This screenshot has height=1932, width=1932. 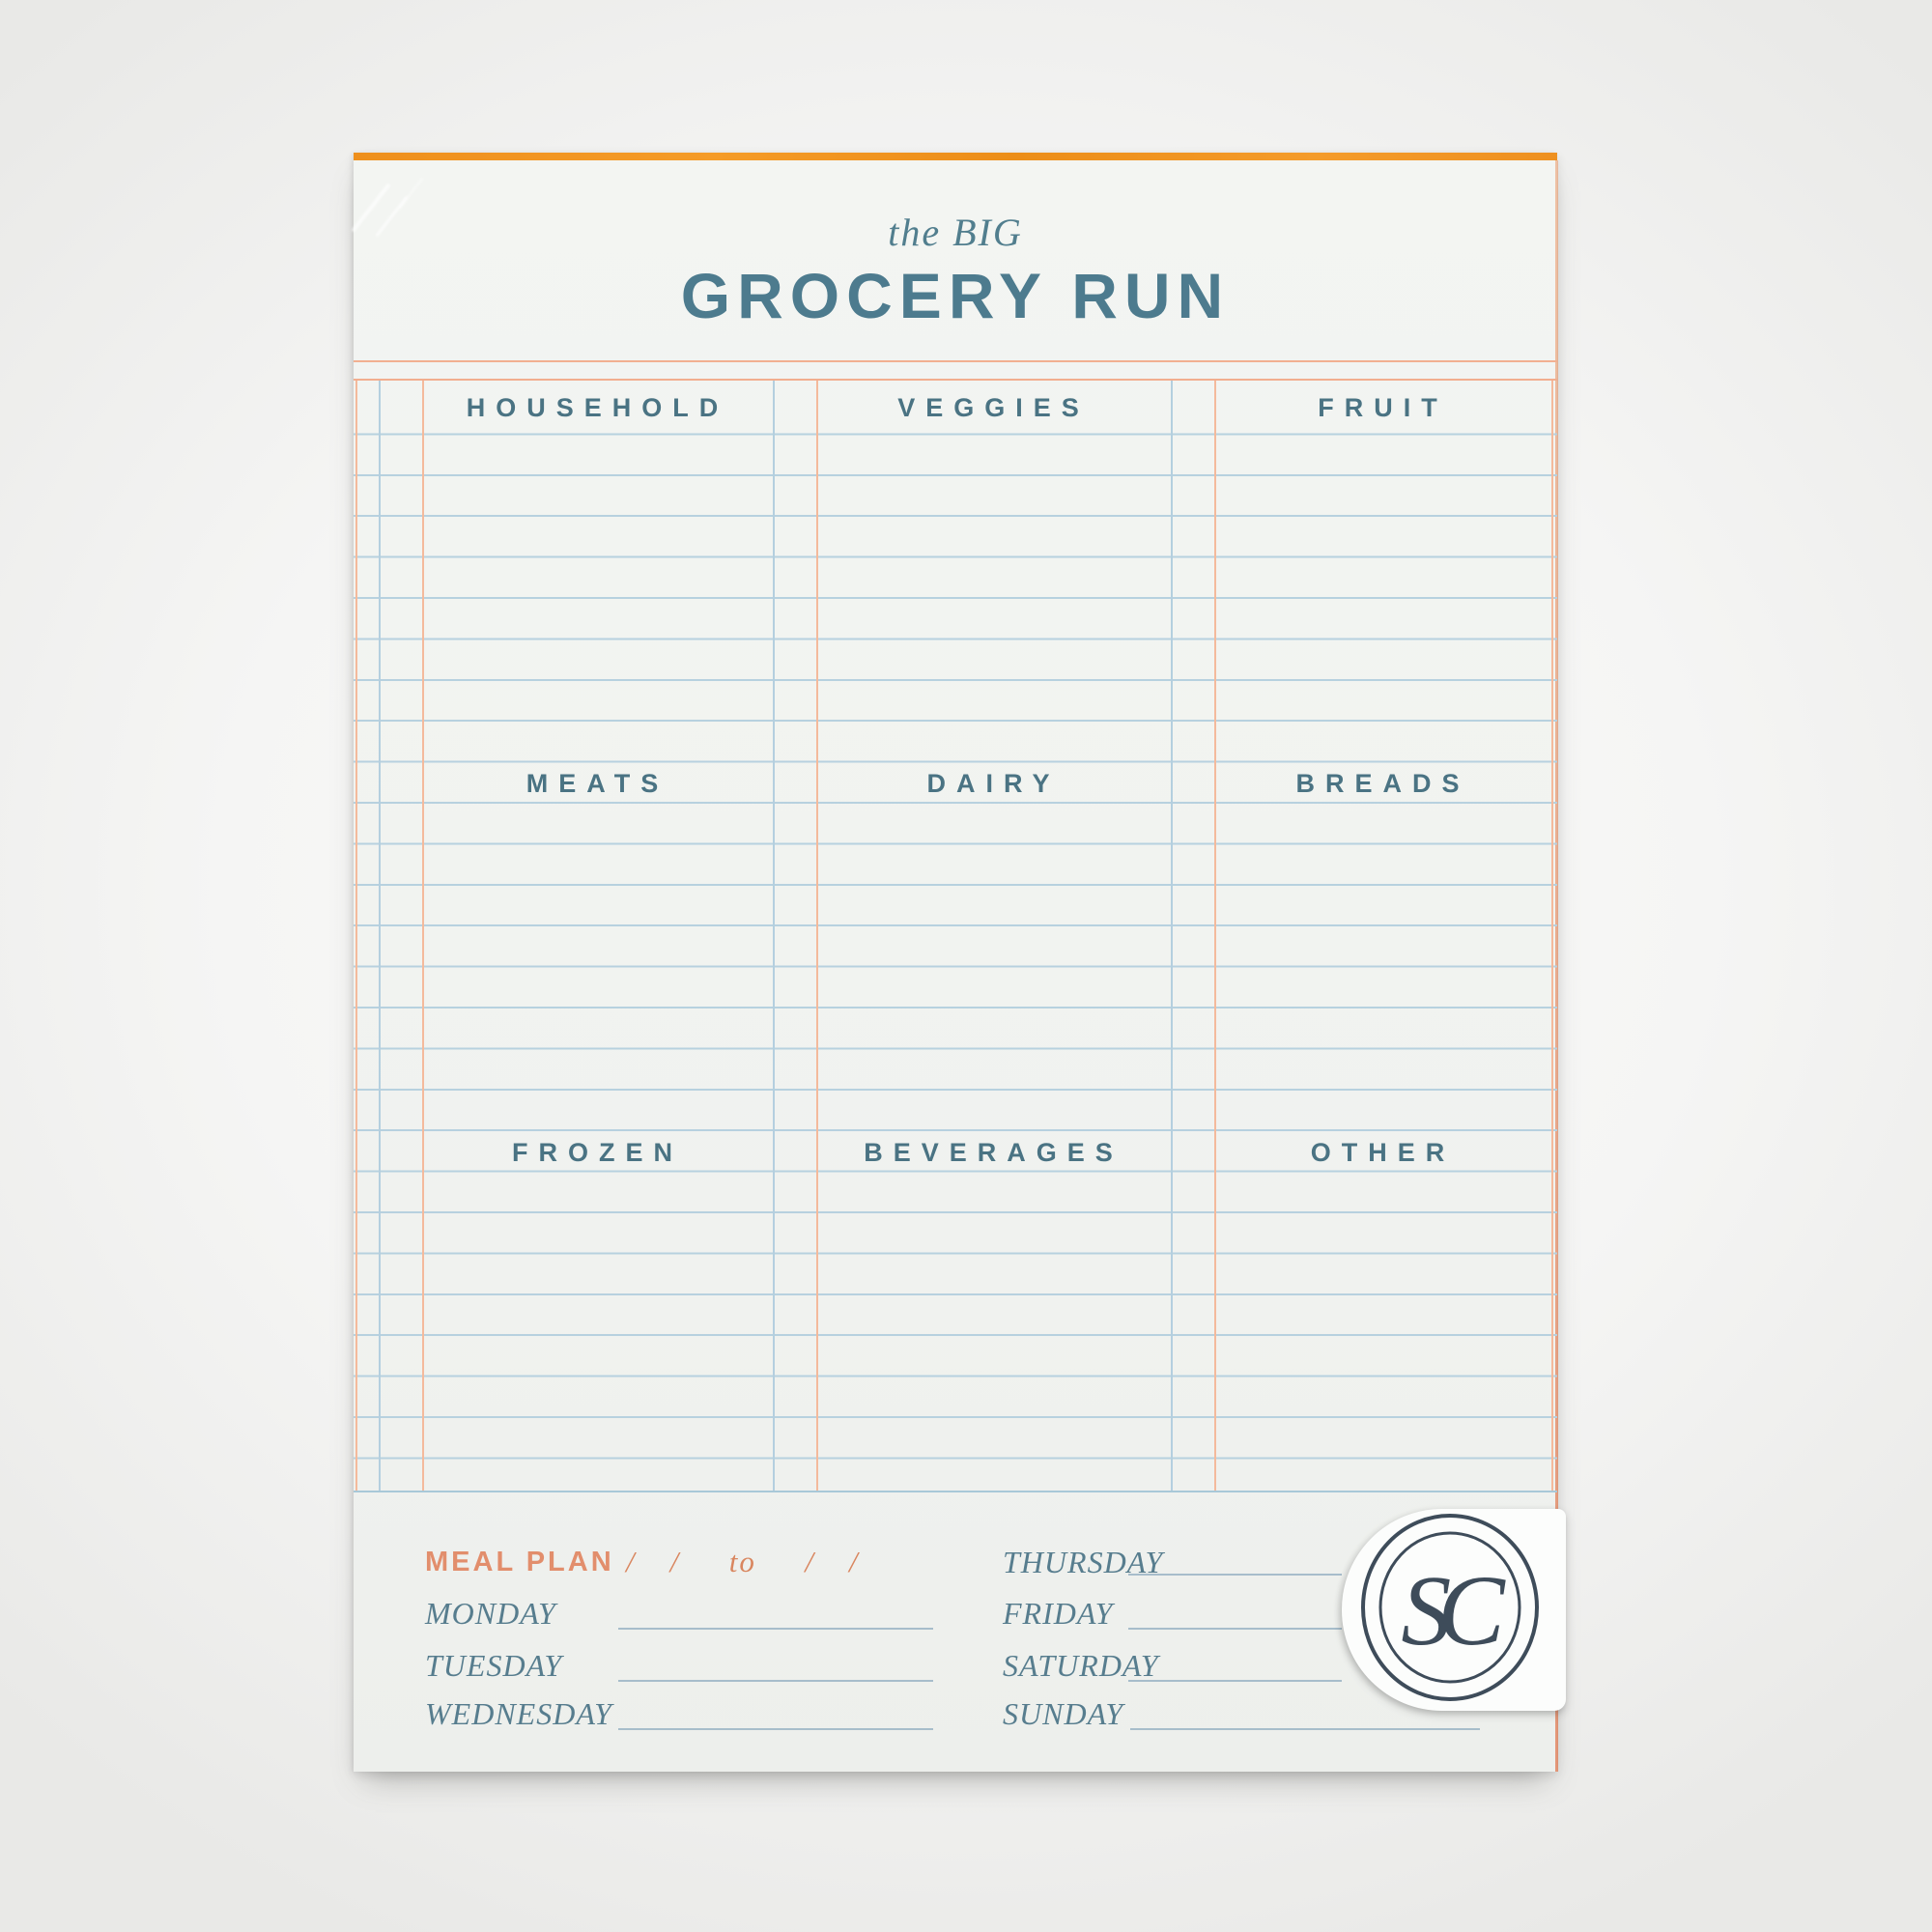 I want to click on notepad-orange-top-edge, so click(x=955, y=156).